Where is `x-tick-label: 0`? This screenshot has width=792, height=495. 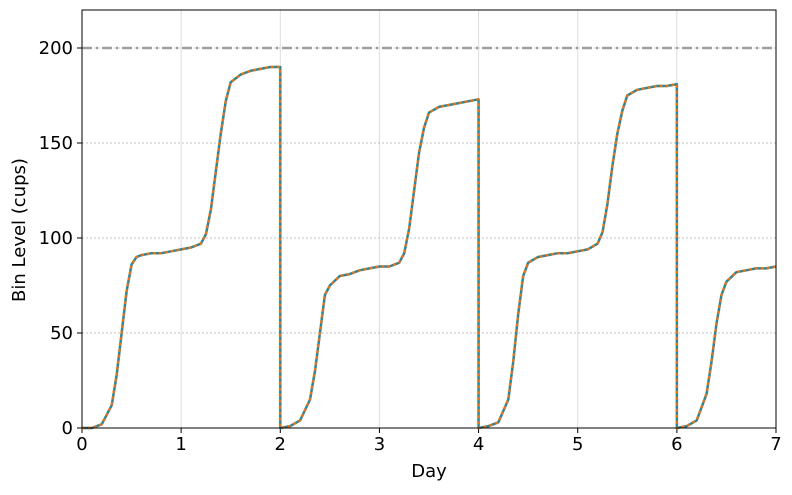
x-tick-label: 0 is located at coordinates (81, 444).